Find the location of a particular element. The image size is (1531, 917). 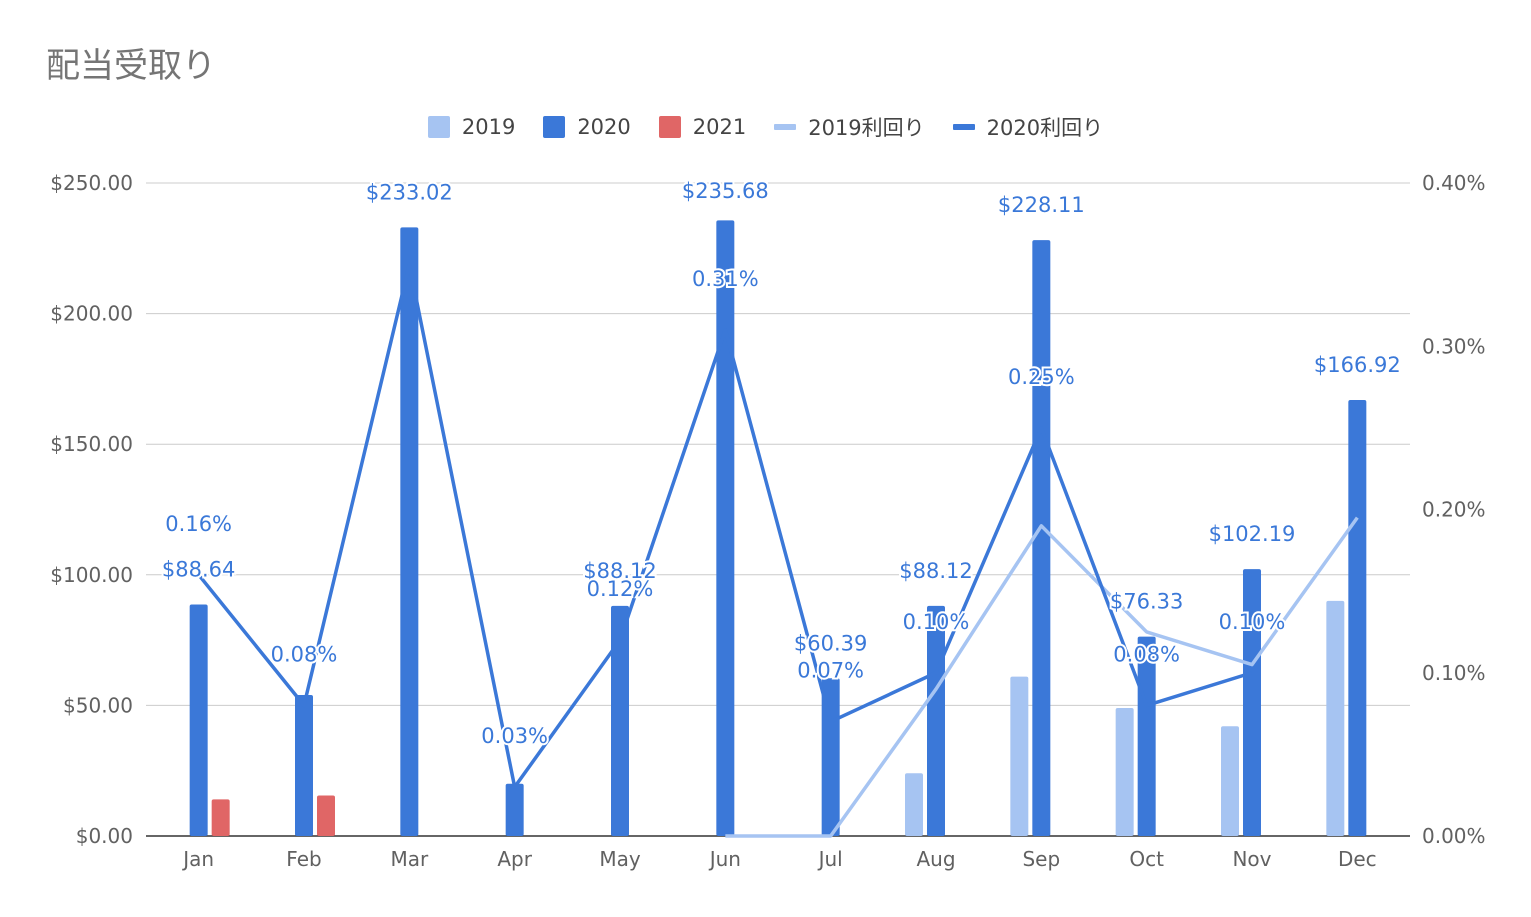

legend-label: 2019利回り is located at coordinates (866, 128).